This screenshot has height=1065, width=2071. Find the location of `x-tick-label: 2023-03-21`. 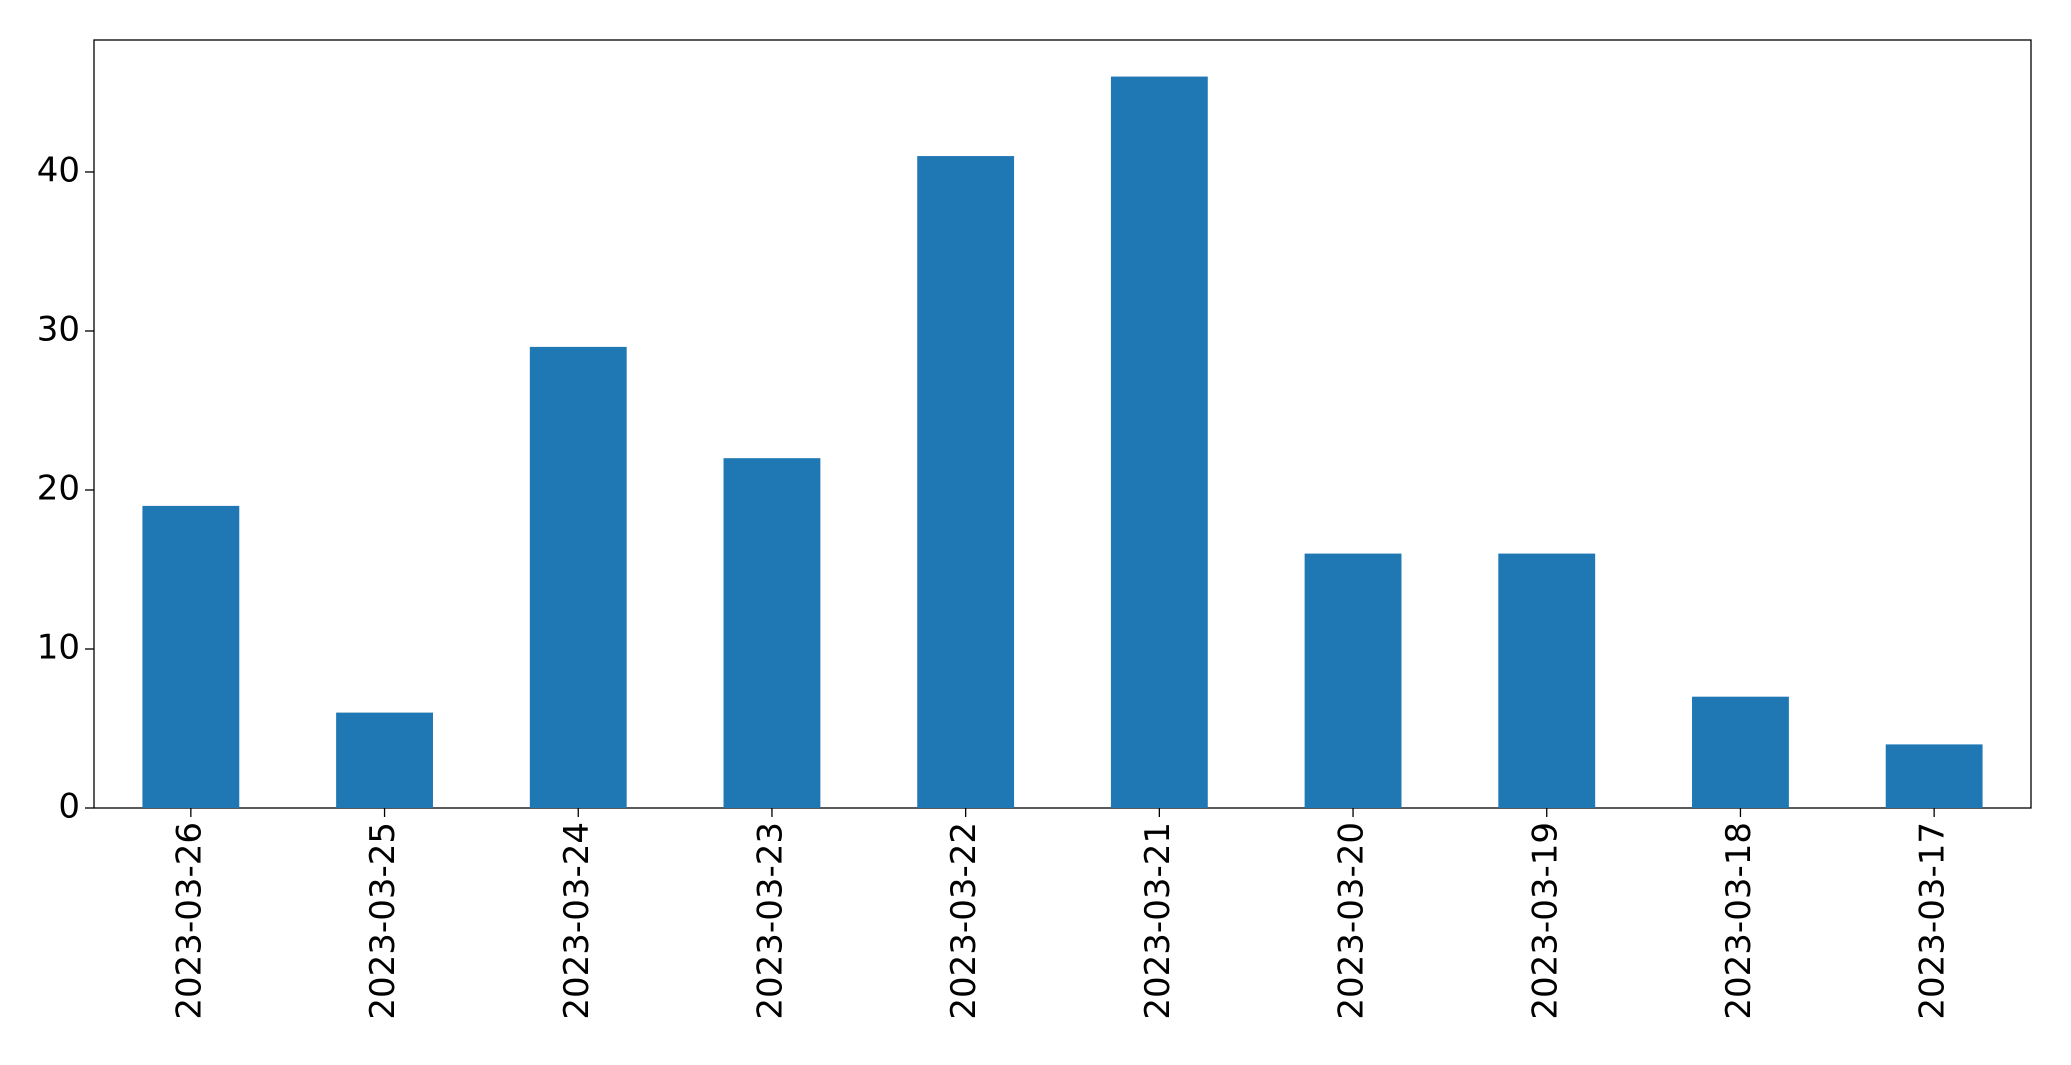

x-tick-label: 2023-03-21 is located at coordinates (1158, 921).